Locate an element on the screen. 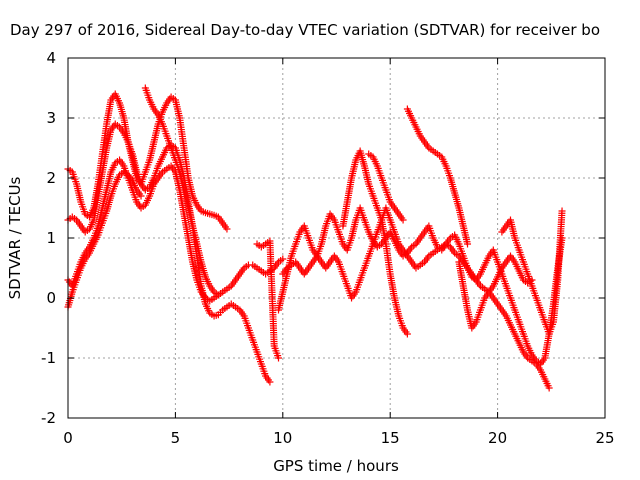 The width and height of the screenshot is (640, 480). x-tick-label: 20 is located at coordinates (497, 438).